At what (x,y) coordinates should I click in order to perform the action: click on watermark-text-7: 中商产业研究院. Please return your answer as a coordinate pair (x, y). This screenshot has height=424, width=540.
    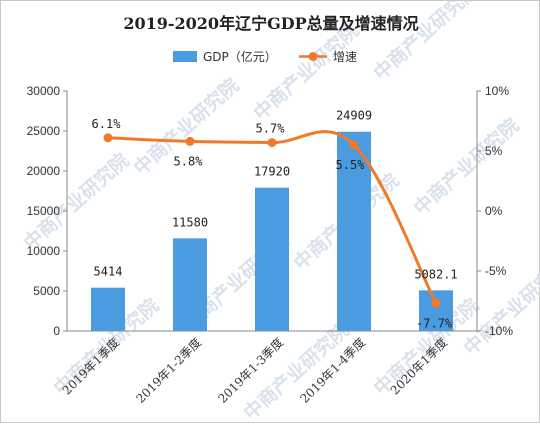
    Looking at the image, I should click on (466, 167).